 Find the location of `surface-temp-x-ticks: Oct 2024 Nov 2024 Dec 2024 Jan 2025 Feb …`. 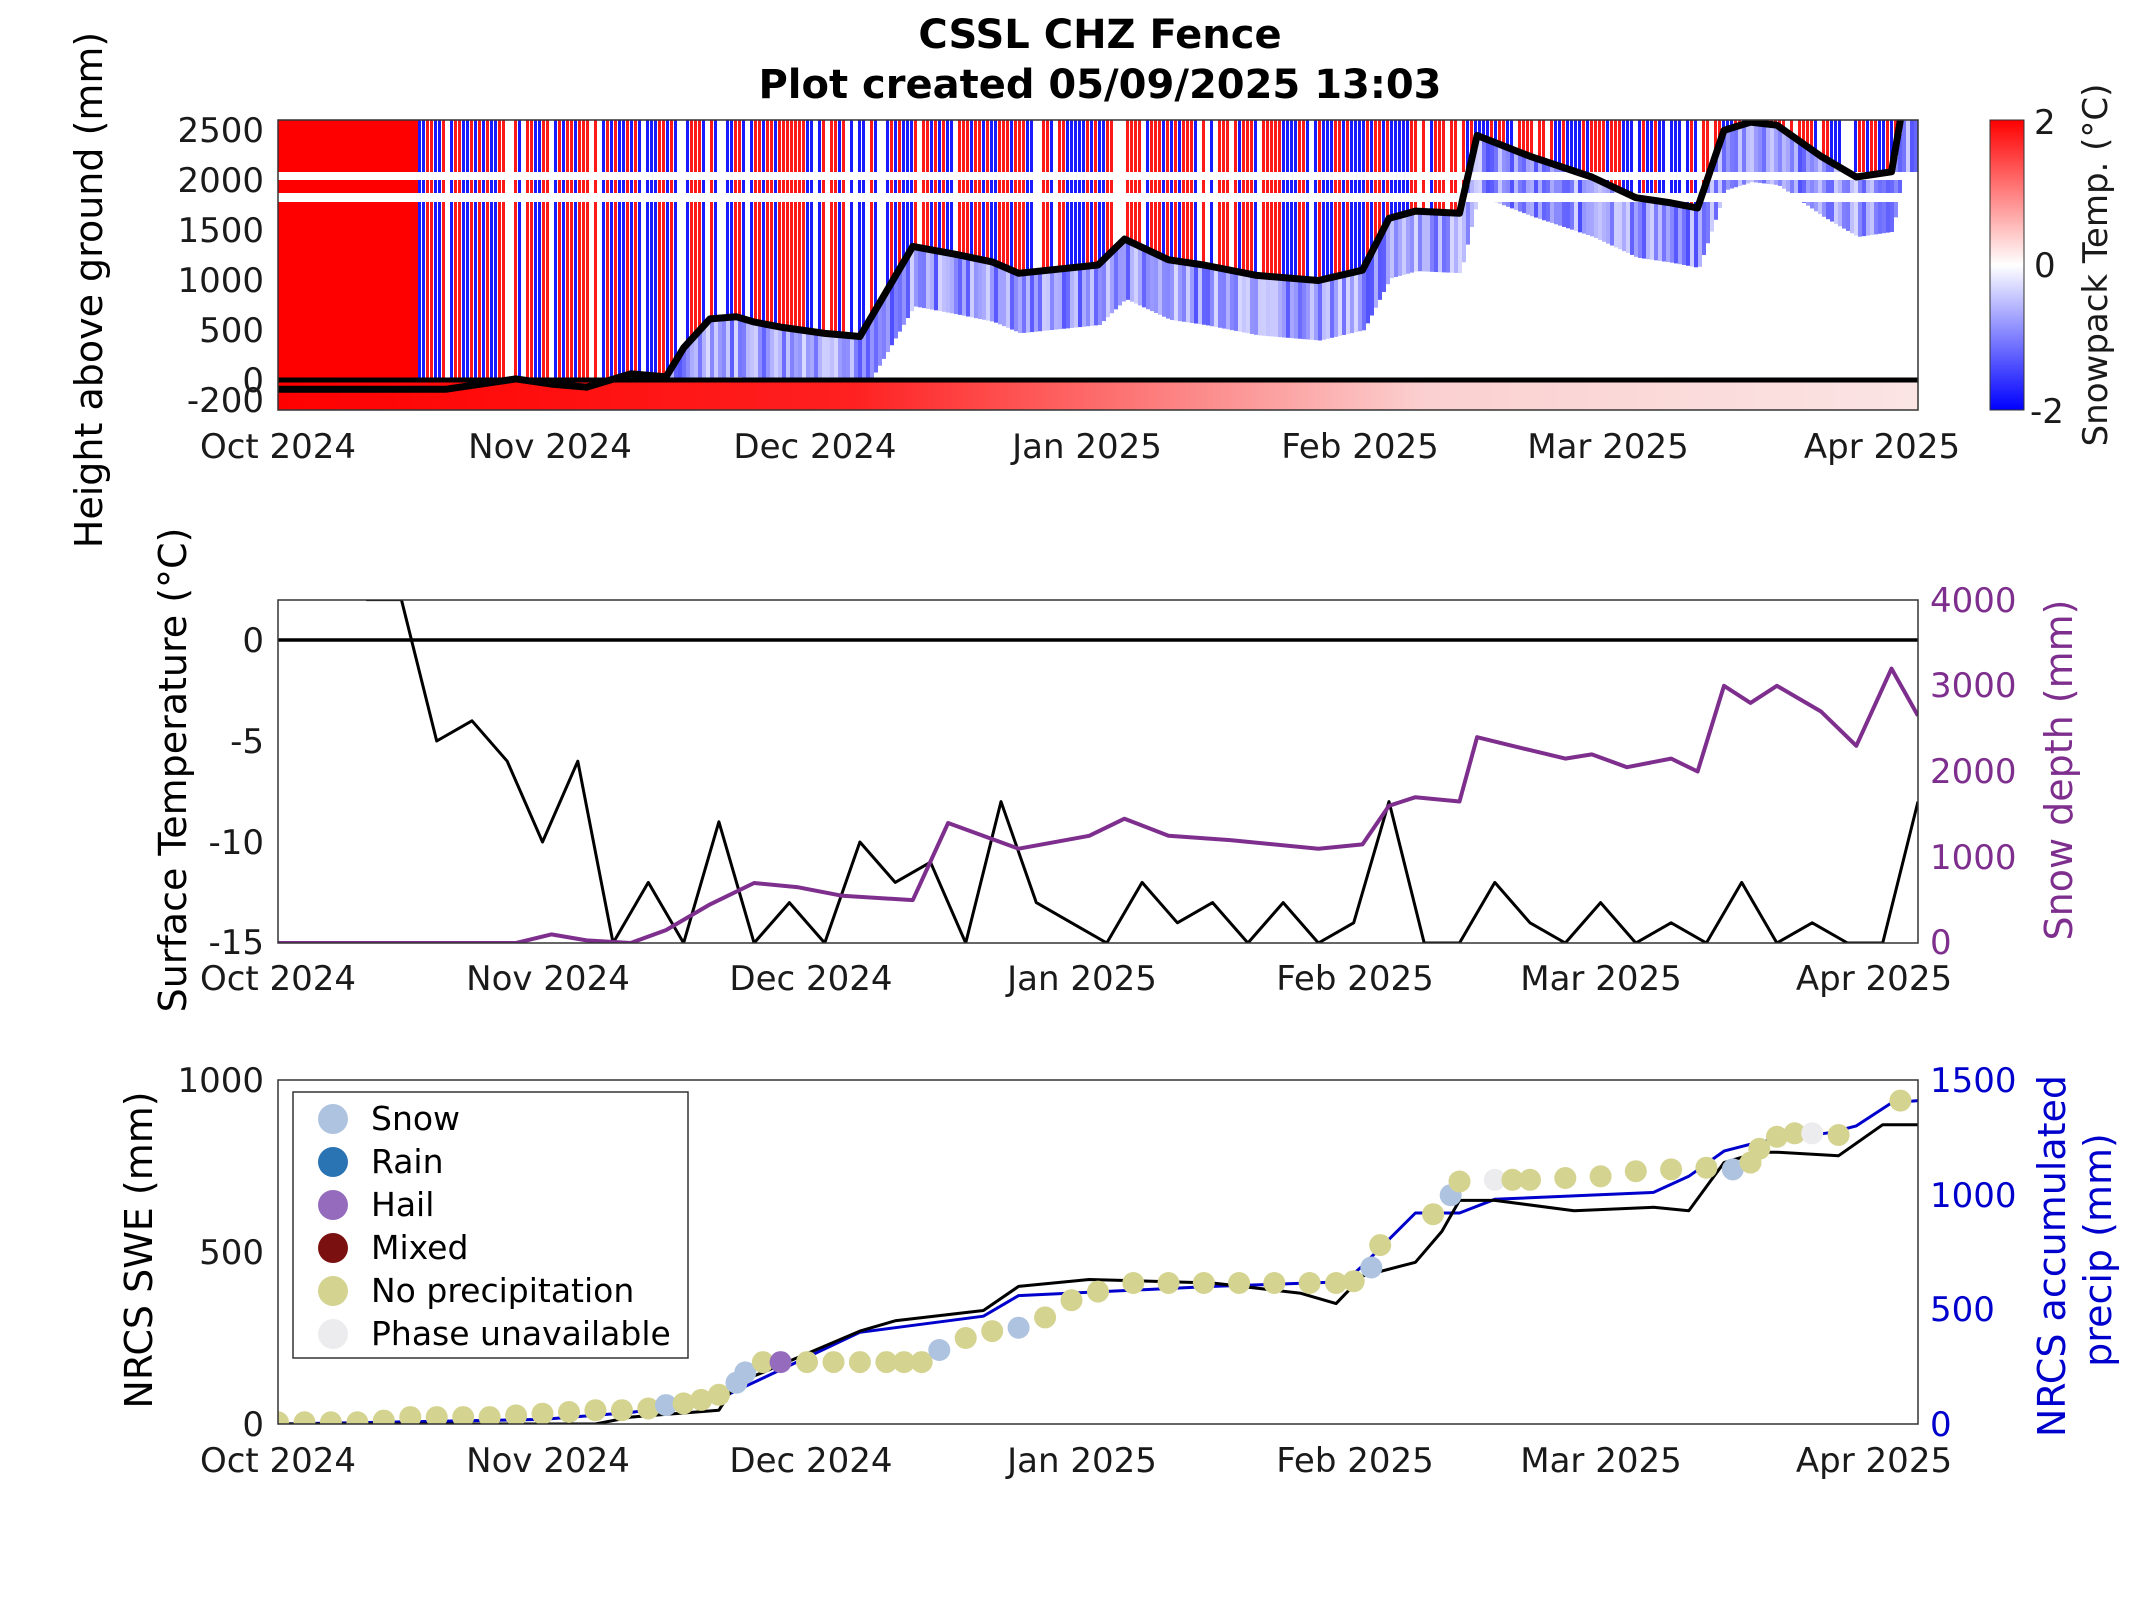

surface-temp-x-ticks: Oct 2024 Nov 2024 Dec 2024 Jan 2025 Feb … is located at coordinates (1076, 979).